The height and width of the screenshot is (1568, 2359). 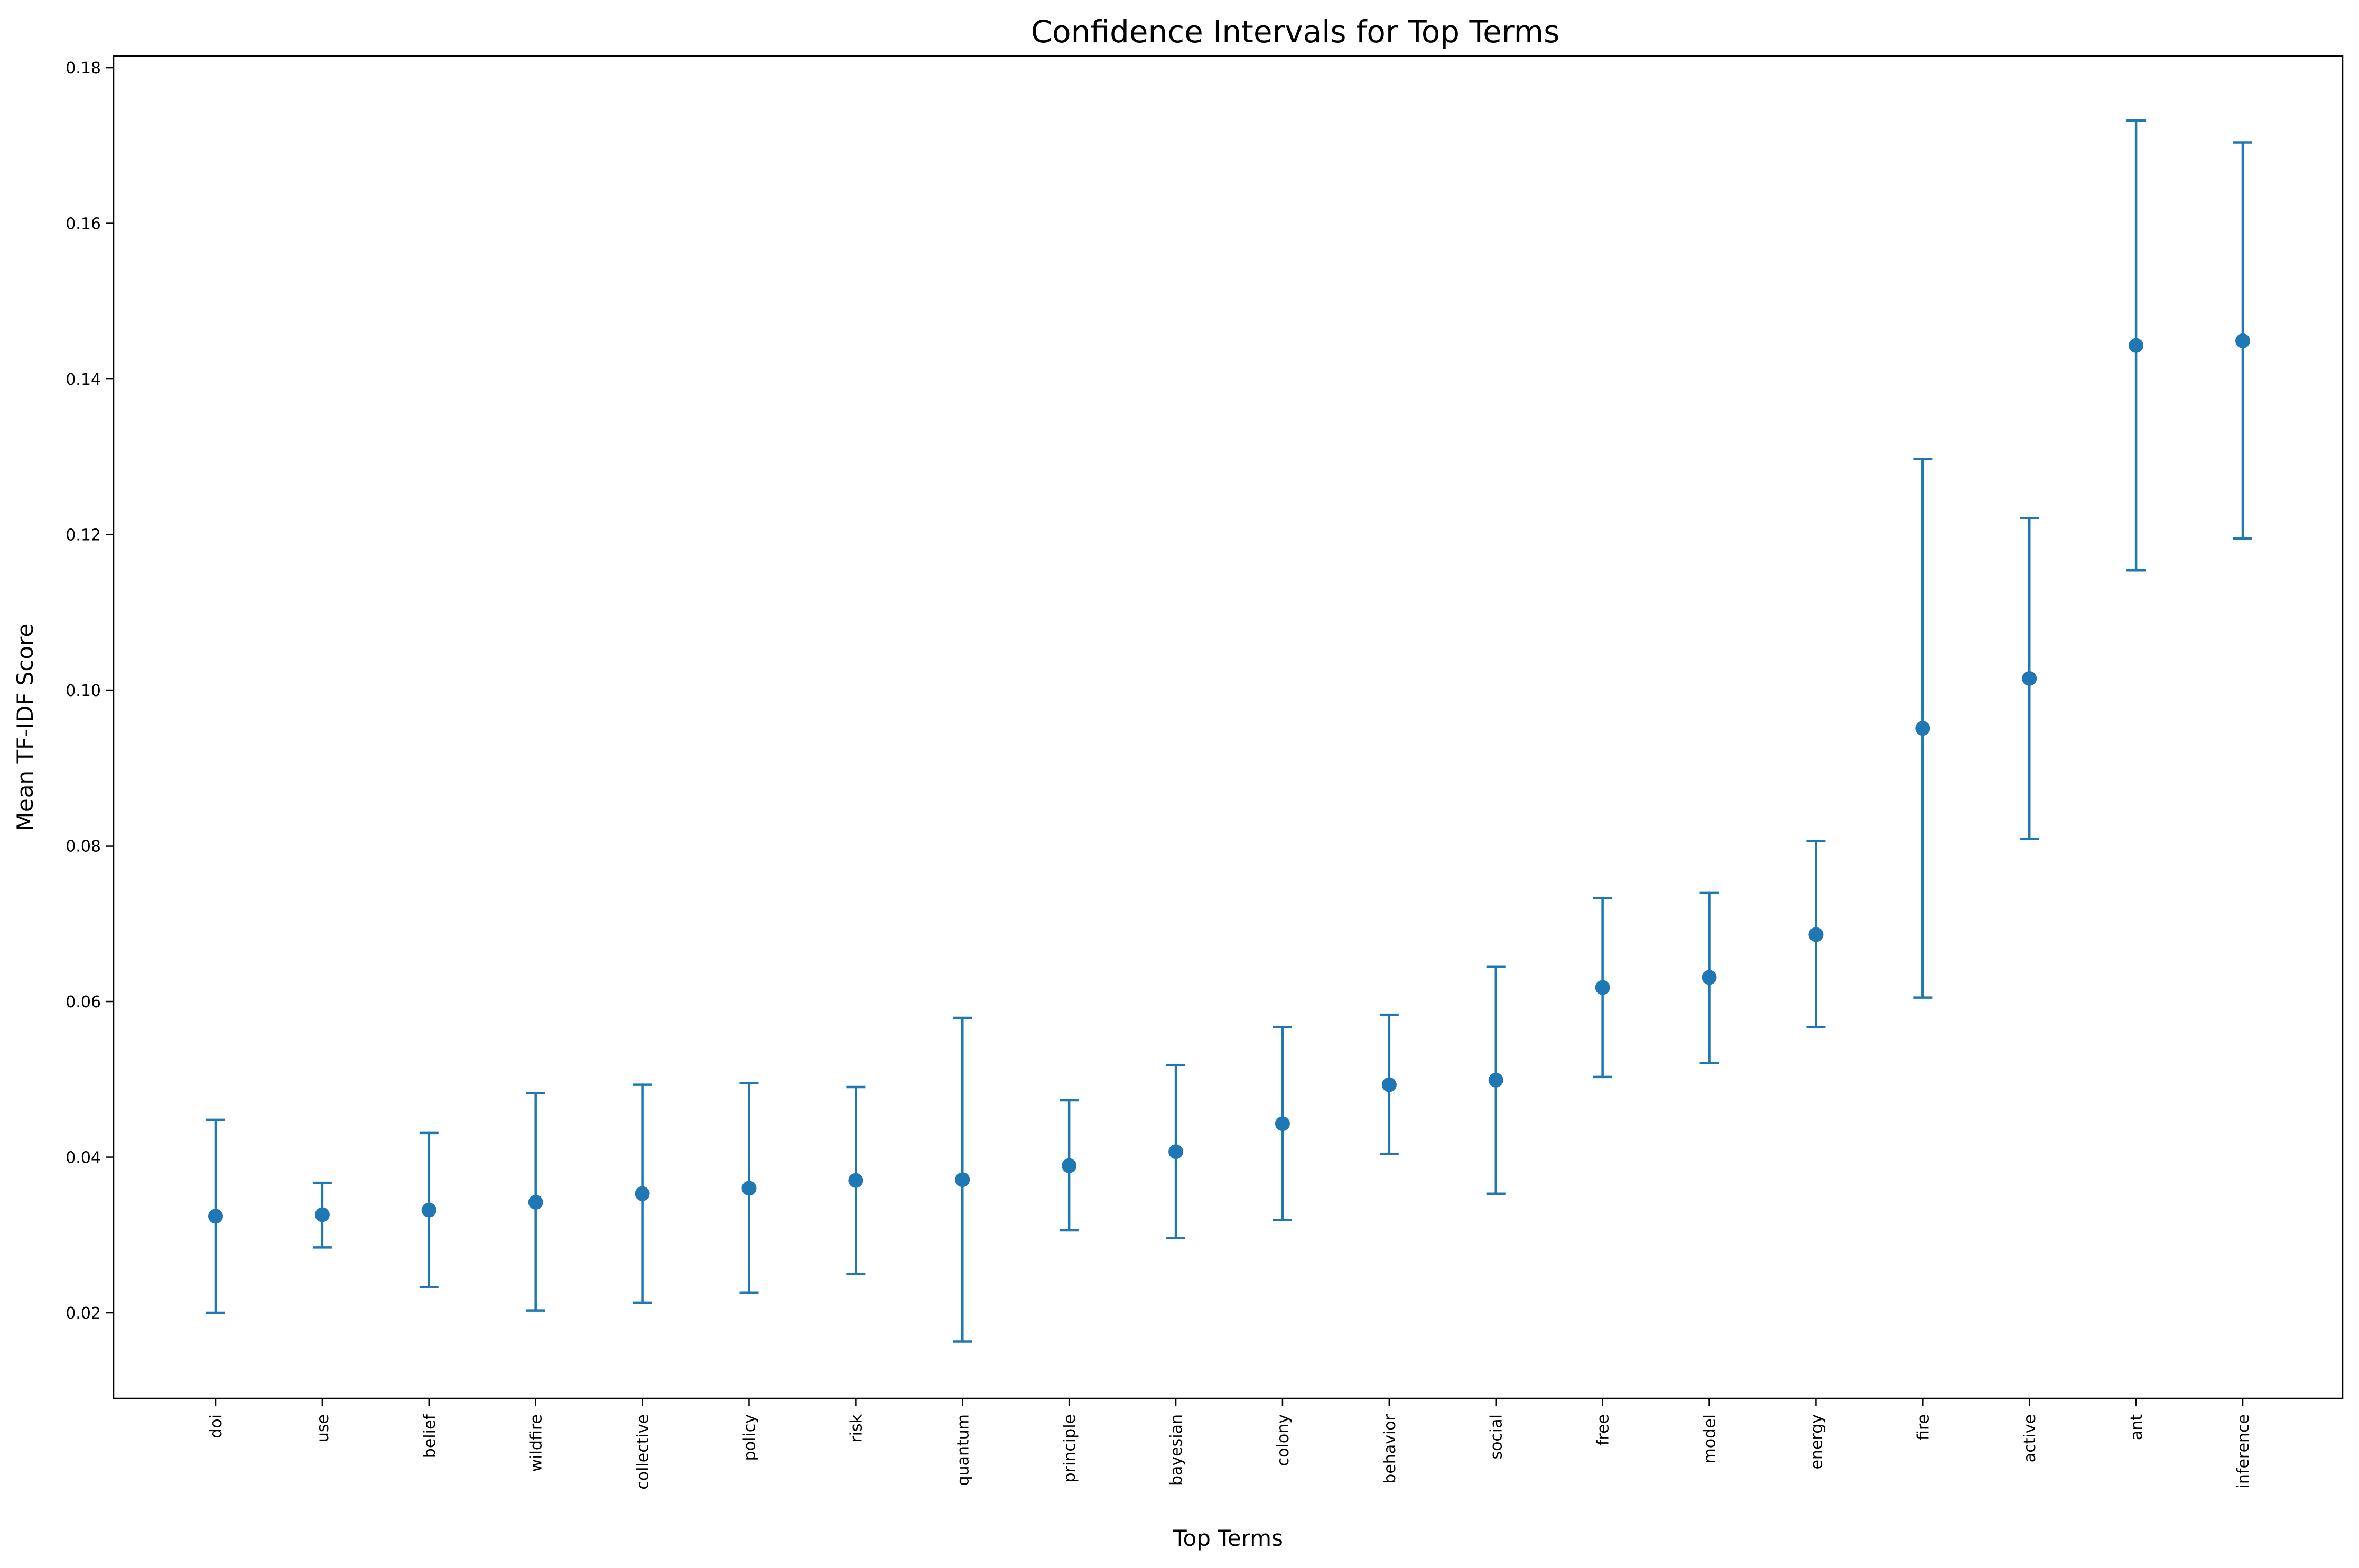 I want to click on x-tick-label: social, so click(x=1497, y=1437).